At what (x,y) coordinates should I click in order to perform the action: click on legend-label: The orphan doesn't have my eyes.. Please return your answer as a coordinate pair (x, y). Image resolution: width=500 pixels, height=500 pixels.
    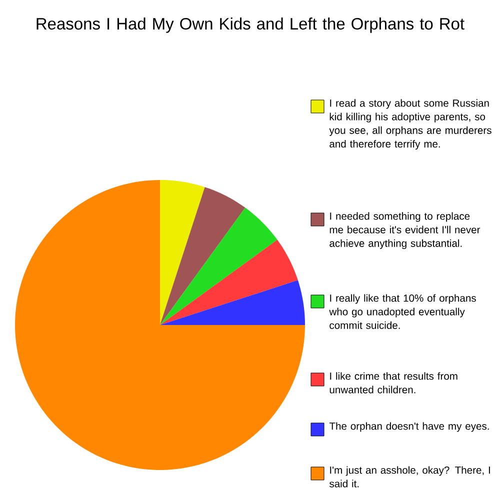
    Looking at the image, I should click on (409, 427).